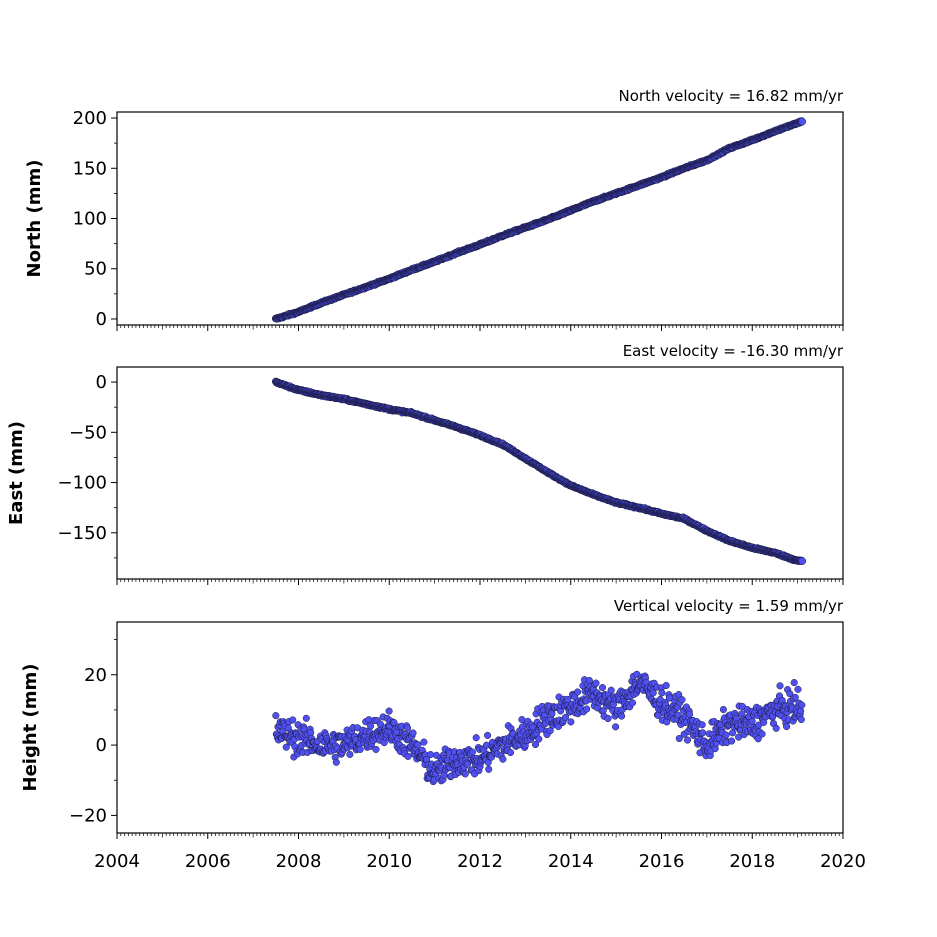 This screenshot has width=937, height=937. Describe the element at coordinates (34, 219) in the screenshot. I see `y-axis-label-north: North (mm)` at that location.